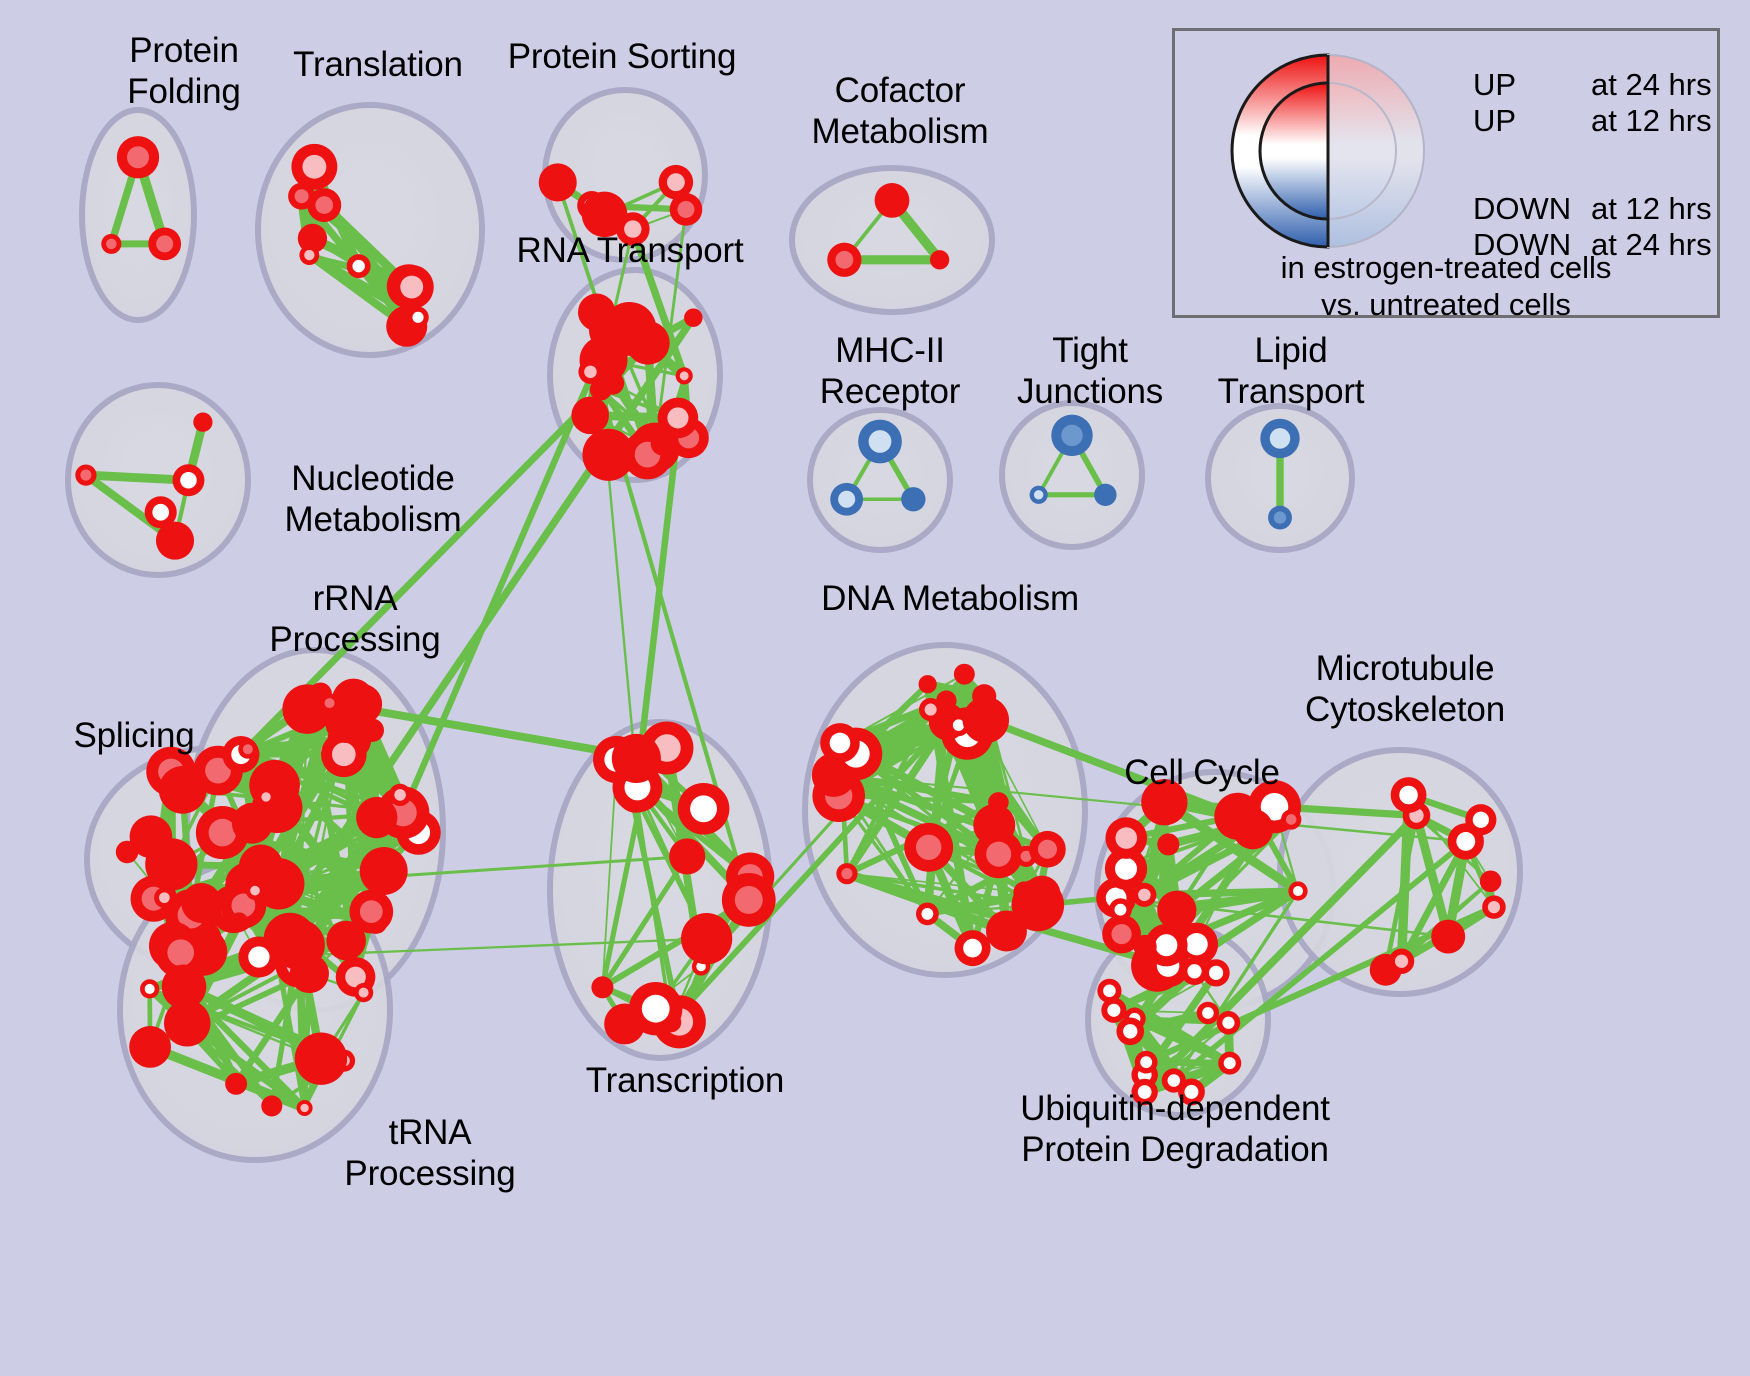 The height and width of the screenshot is (1376, 1750). I want to click on legend-caption-line2: vs. untreated cells, so click(1446, 304).